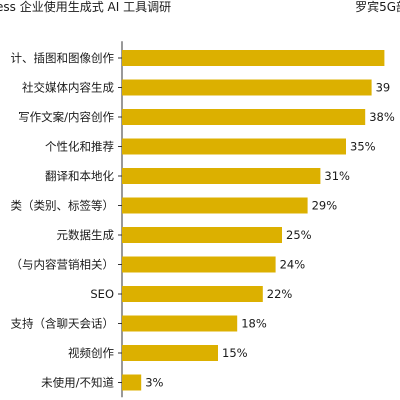 Image resolution: width=400 pixels, height=400 pixels. What do you see at coordinates (63, 206) in the screenshot?
I see `category-label: 类（类别、标签等）` at bounding box center [63, 206].